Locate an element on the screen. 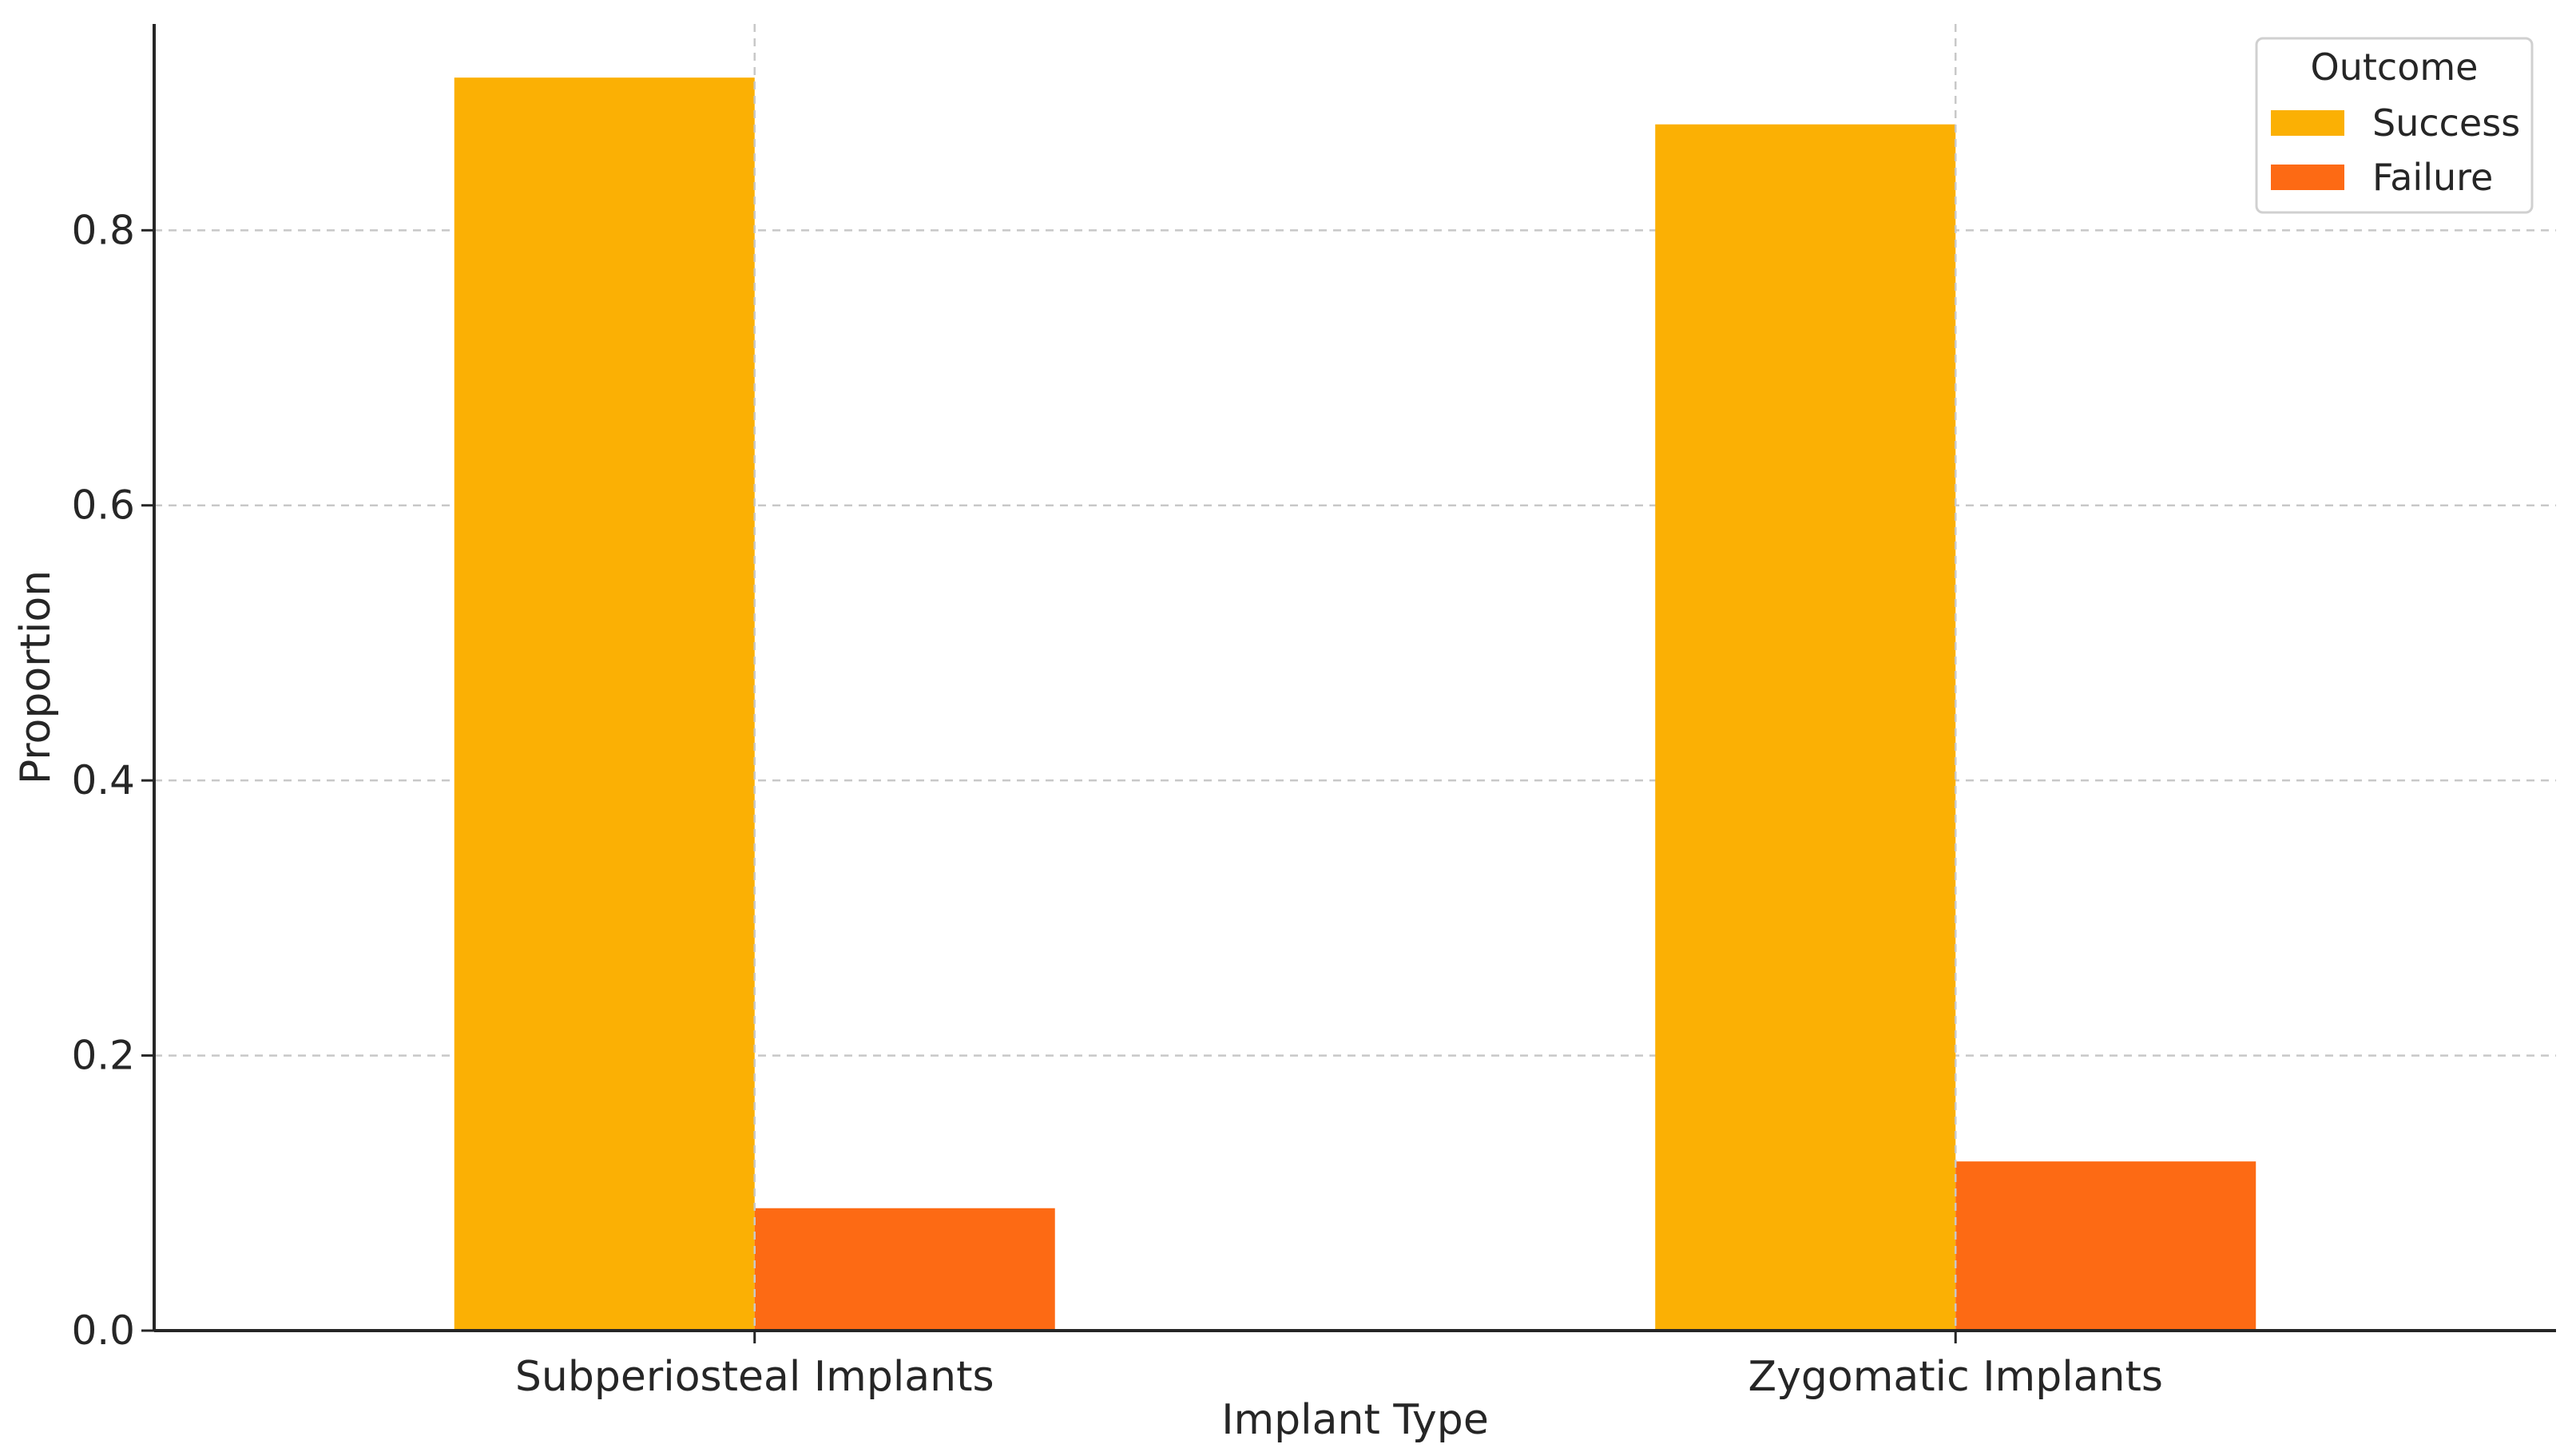 The width and height of the screenshot is (2568, 1456). y-tick-label: 0.2 is located at coordinates (103, 1056).